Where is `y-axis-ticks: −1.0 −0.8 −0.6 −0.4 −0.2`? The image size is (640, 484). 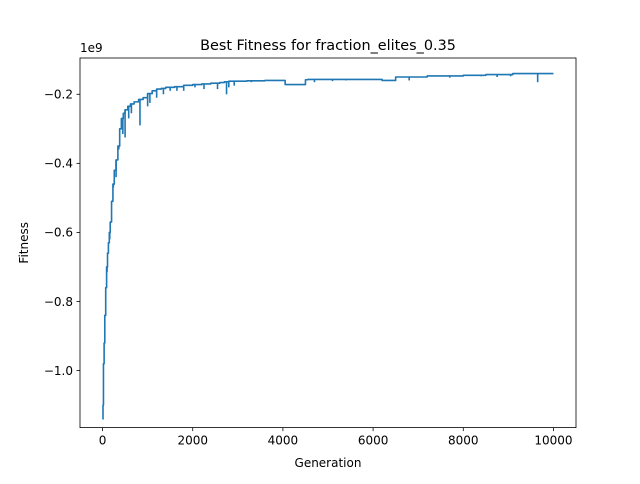
y-axis-ticks: −1.0 −0.8 −0.6 −0.4 −0.2 is located at coordinates (62, 233).